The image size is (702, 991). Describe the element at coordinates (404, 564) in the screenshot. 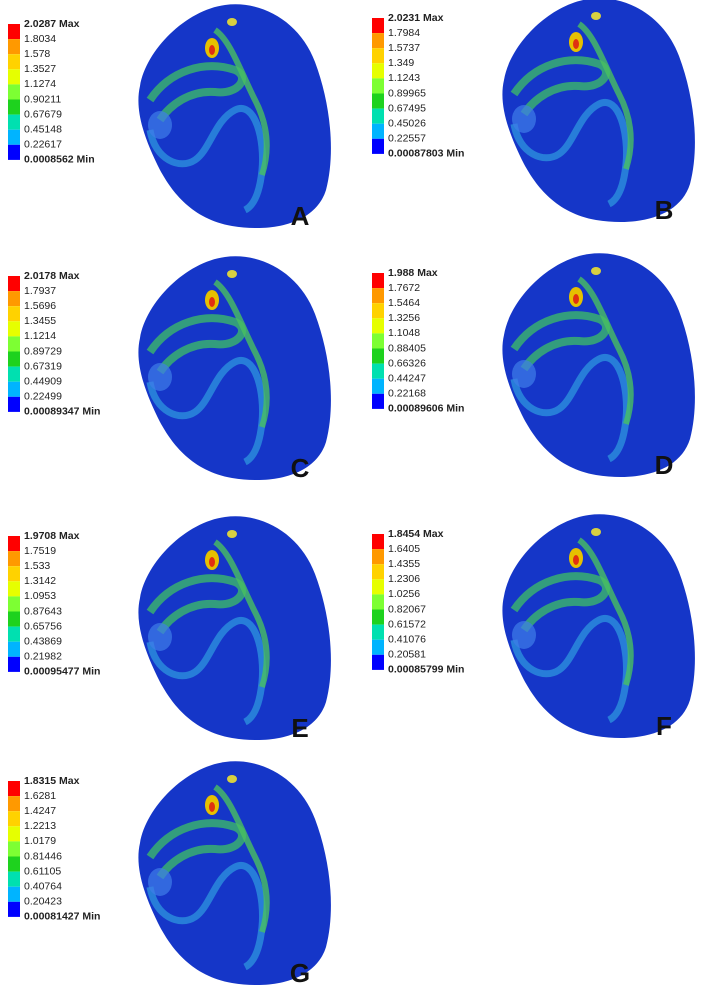

I see `legend-label: 1.4355` at that location.